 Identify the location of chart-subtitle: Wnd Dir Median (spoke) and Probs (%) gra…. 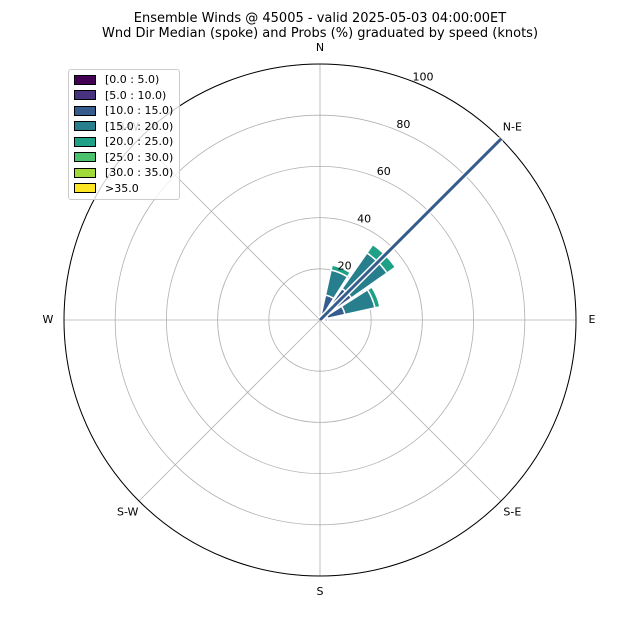
(320, 33).